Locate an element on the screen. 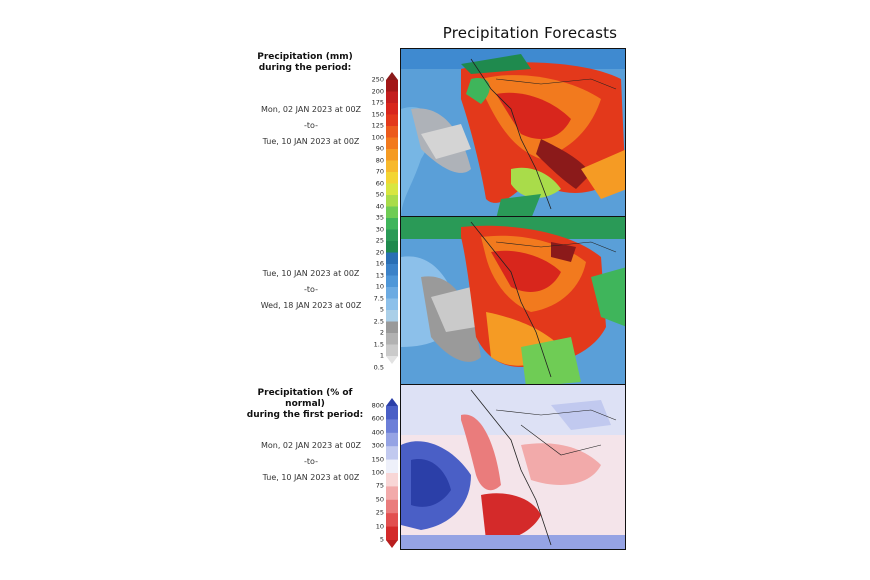 The height and width of the screenshot is (580, 870). colorbar-tick-label: 0.5 is located at coordinates (378, 367).